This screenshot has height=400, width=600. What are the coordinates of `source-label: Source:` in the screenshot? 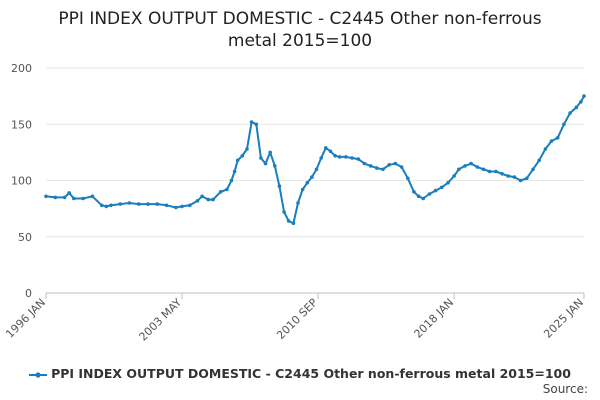 It's located at (565, 389).